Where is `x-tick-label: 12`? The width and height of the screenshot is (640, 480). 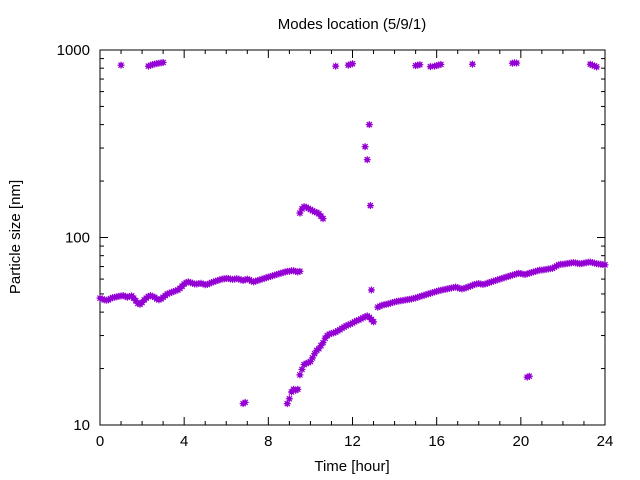 x-tick-label: 12 is located at coordinates (352, 441).